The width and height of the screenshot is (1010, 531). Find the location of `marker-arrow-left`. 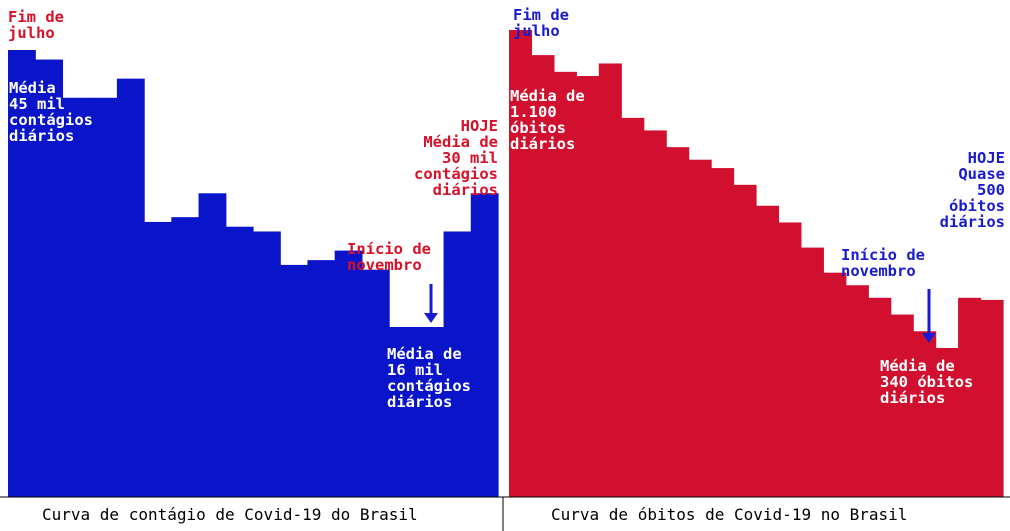

marker-arrow-left is located at coordinates (431, 303).